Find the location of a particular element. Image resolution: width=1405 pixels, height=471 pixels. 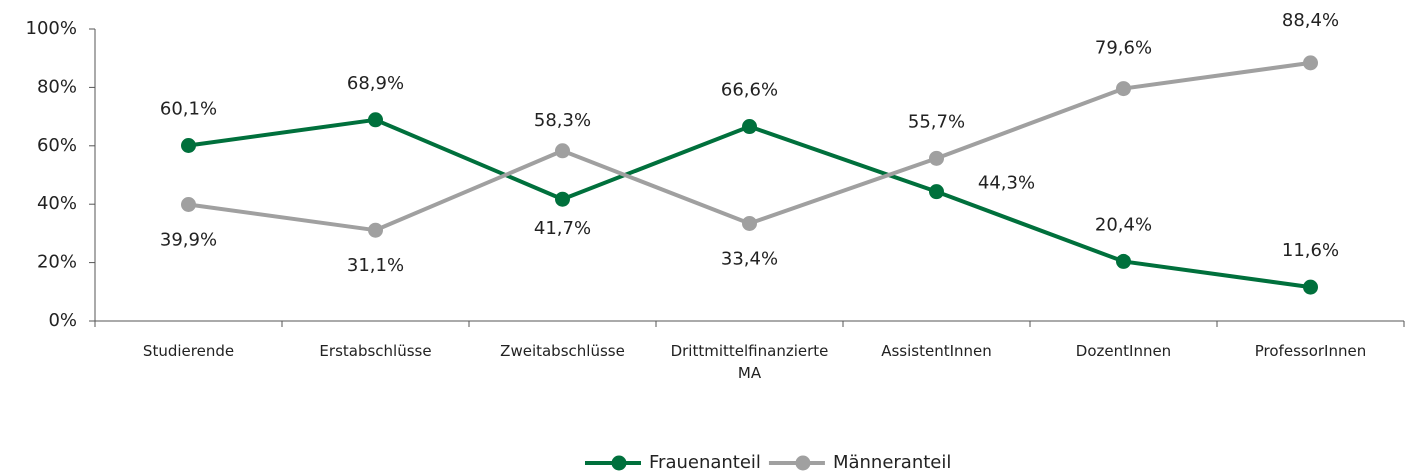

data-label: 44,3% is located at coordinates (1006, 183).